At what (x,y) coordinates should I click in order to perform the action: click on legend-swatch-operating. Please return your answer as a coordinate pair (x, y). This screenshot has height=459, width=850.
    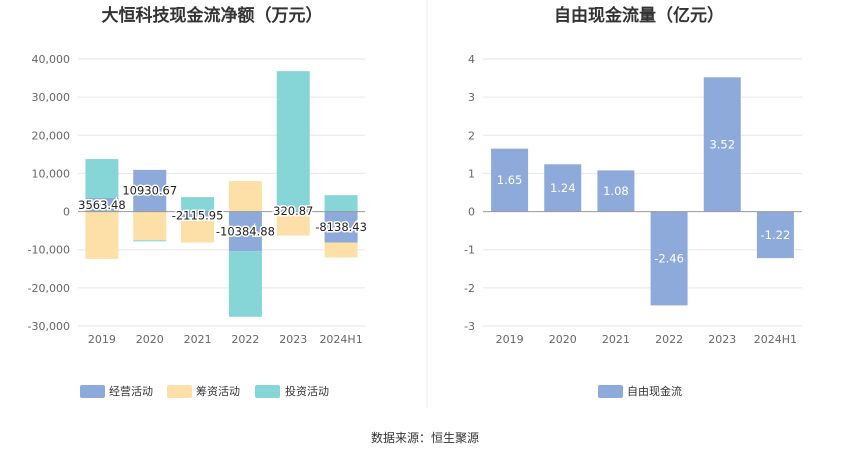
    Looking at the image, I should click on (92, 391).